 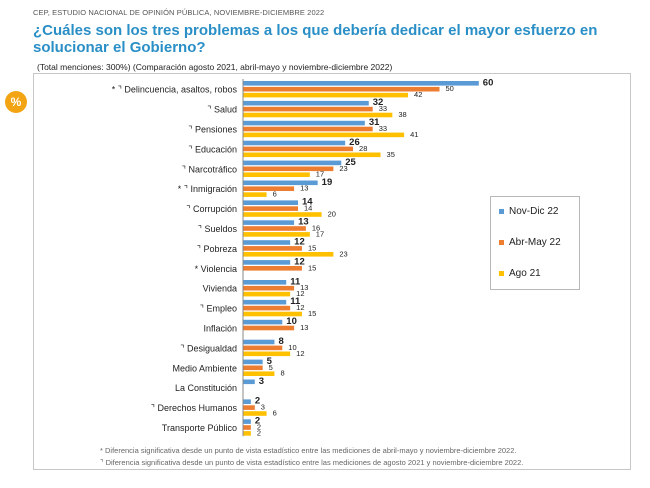 I want to click on data-label: 41, so click(x=414, y=134).